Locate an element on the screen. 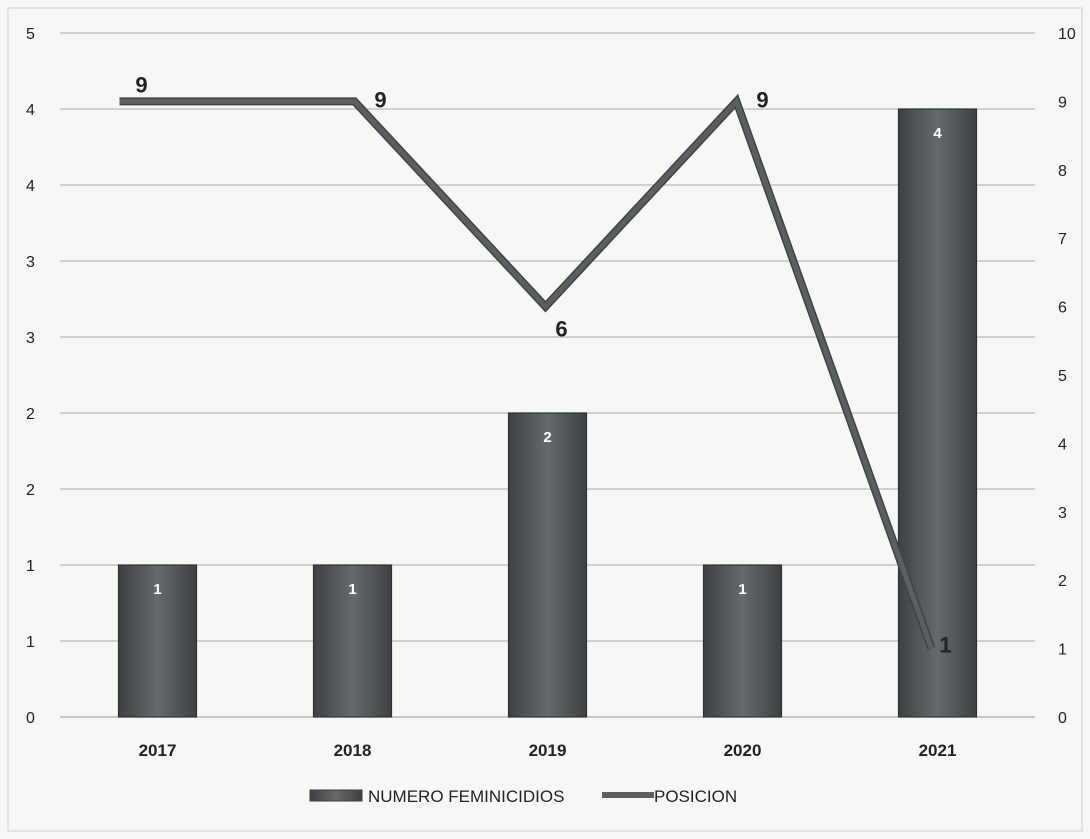 Image resolution: width=1090 pixels, height=839 pixels. x-axis: 2017 2018 2019 2020 2021 is located at coordinates (548, 750).